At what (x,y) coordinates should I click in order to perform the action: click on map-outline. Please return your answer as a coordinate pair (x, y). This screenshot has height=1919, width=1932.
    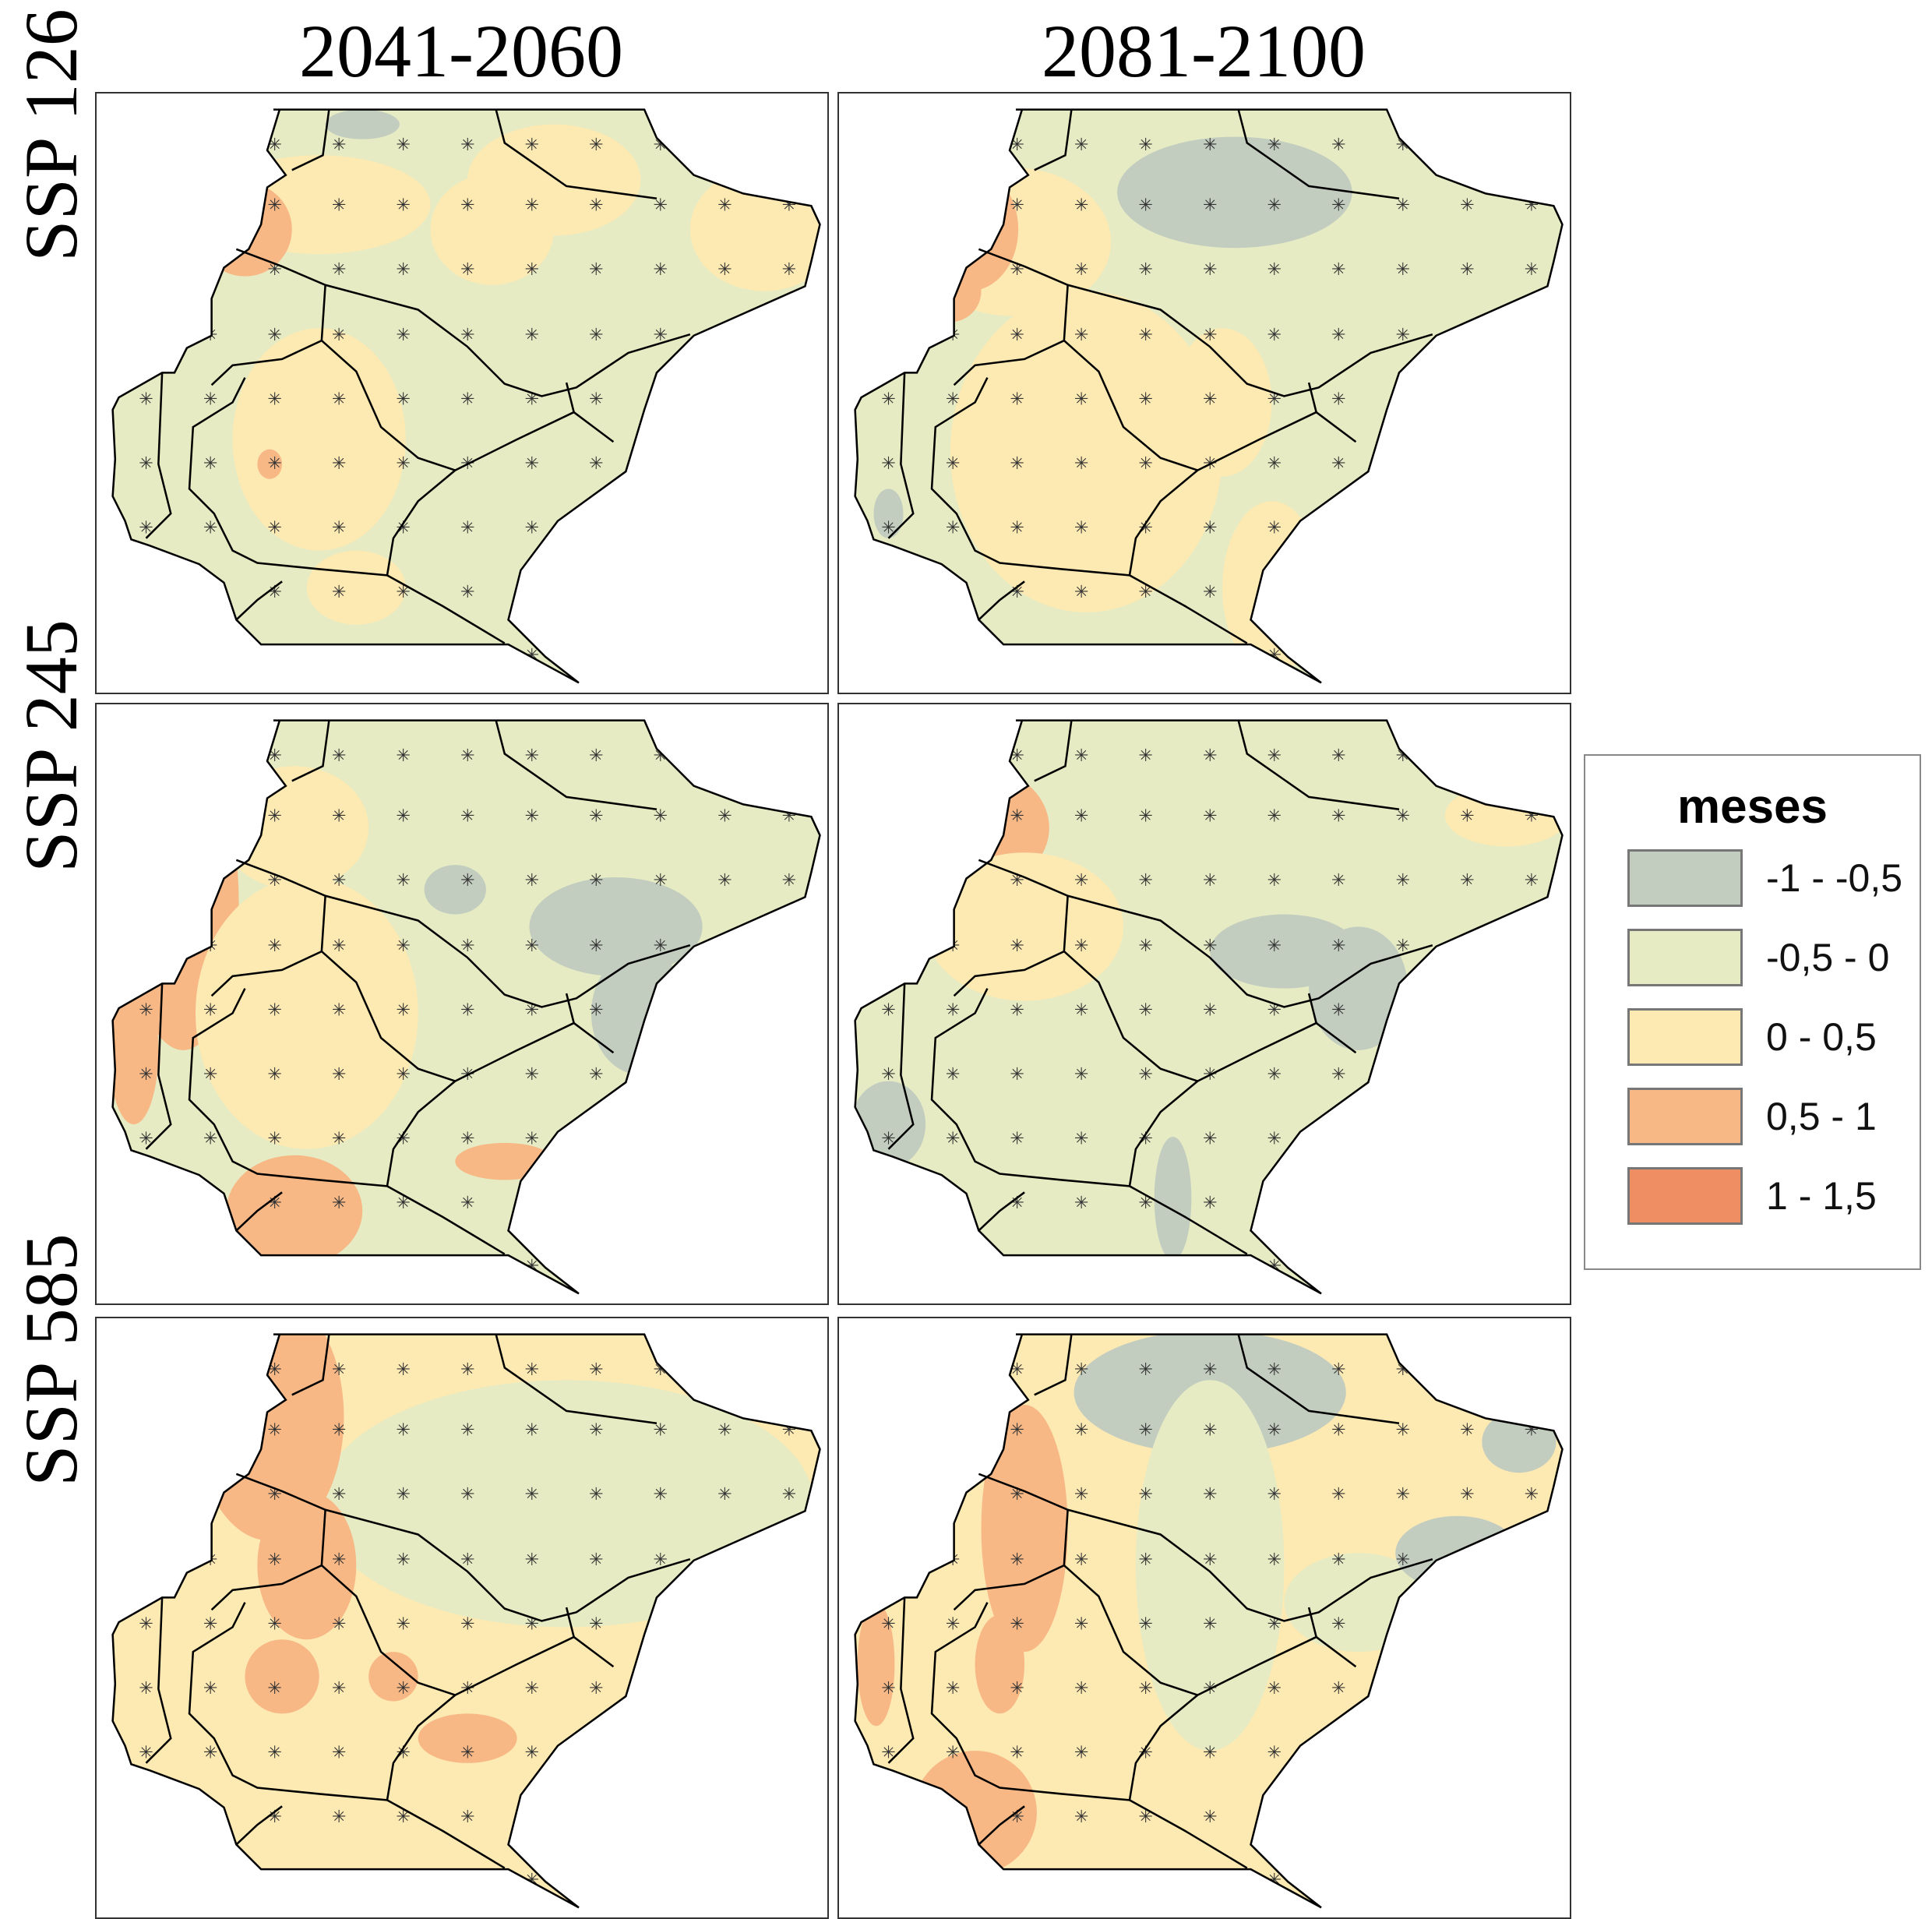
    Looking at the image, I should click on (466, 1621).